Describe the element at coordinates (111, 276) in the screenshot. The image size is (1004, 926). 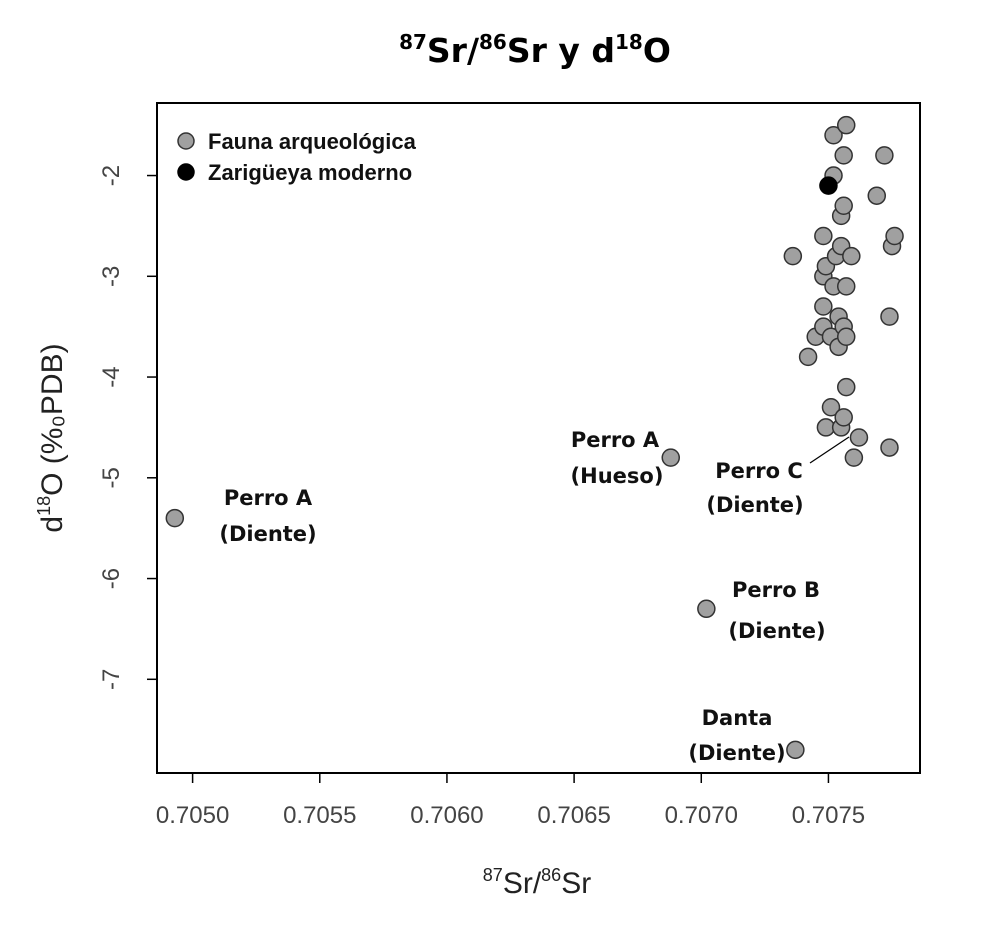
I see `y-tick-label: -3` at that location.